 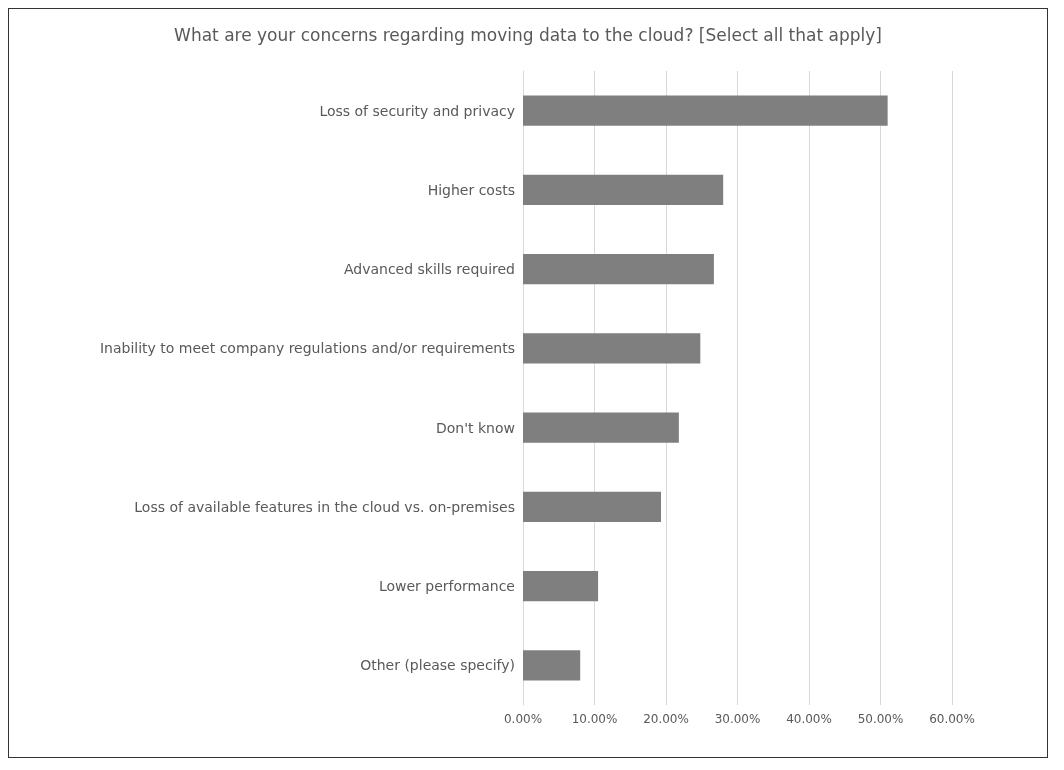 I want to click on y-tick-label: Loss of security and privacy, so click(x=417, y=110).